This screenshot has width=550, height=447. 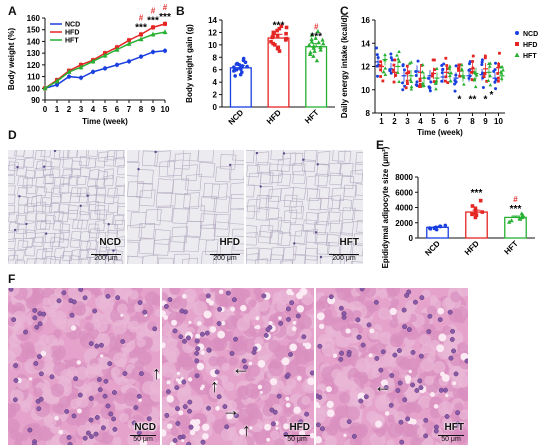 What do you see at coordinates (411, 238) in the screenshot?
I see `y-tick-label: 0` at bounding box center [411, 238].